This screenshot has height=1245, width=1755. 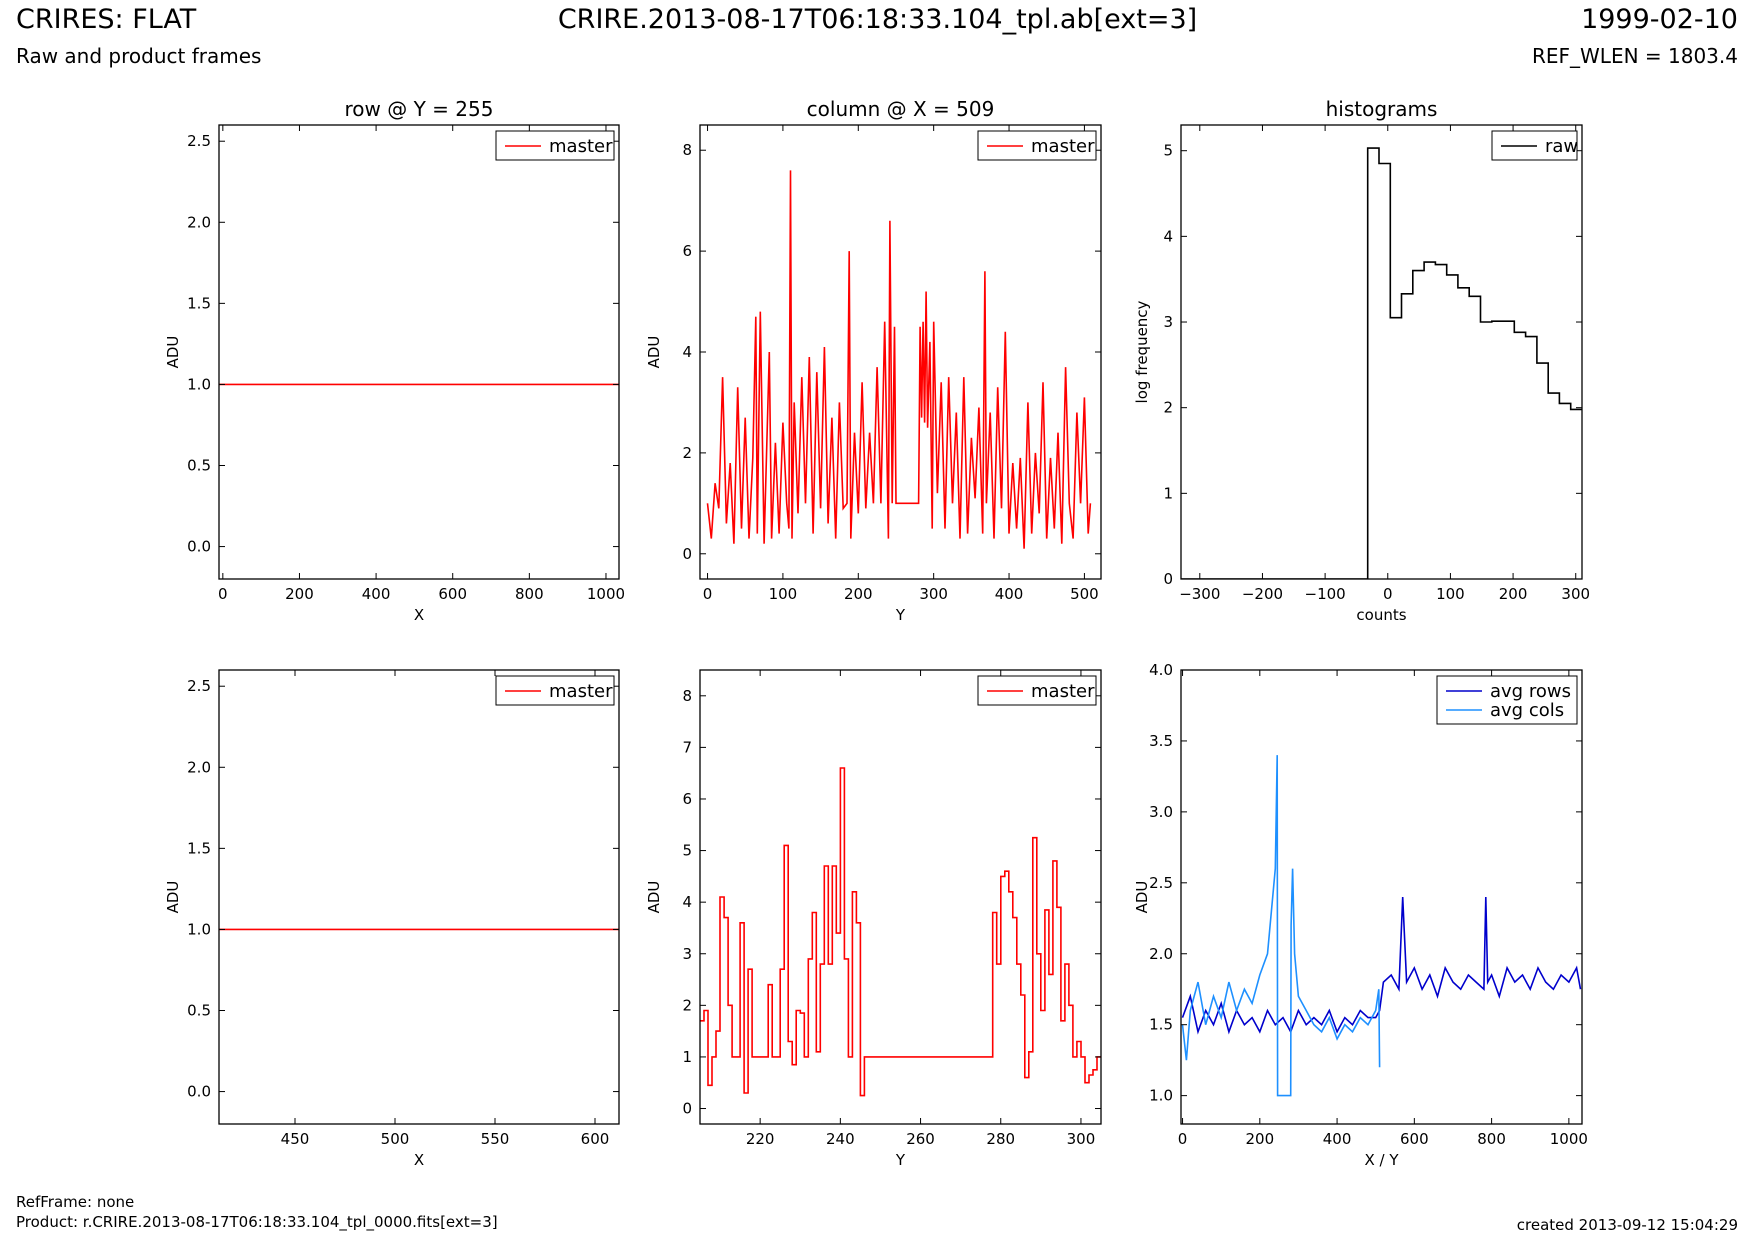 I want to click on chart-legend: raw, so click(x=1534, y=145).